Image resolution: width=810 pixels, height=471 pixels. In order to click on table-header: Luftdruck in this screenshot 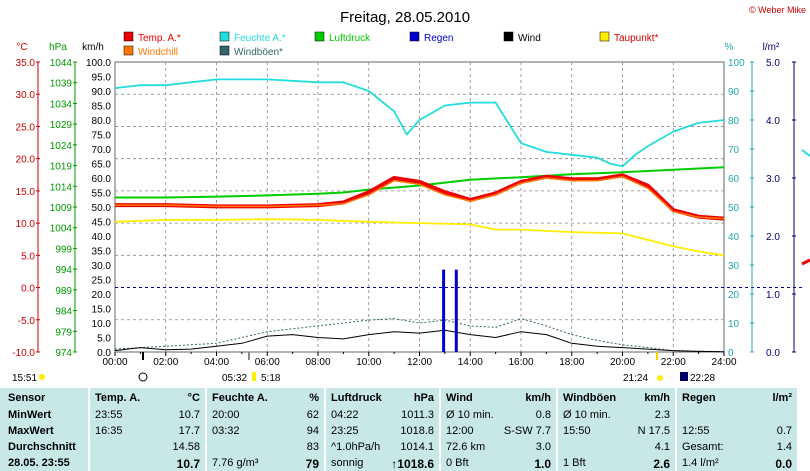, I will do `click(356, 398)`.